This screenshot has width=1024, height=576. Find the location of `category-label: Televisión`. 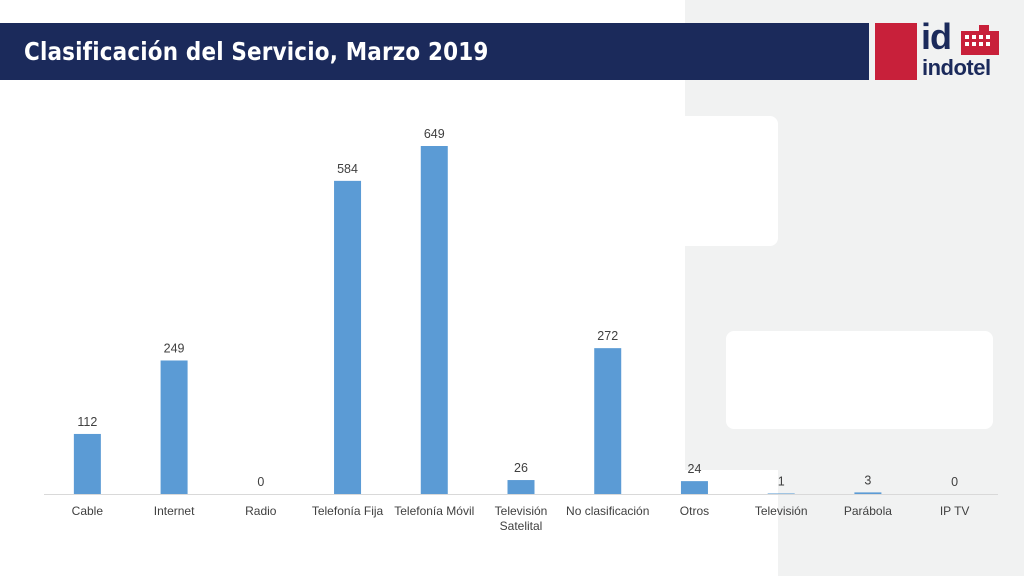

category-label: Televisión is located at coordinates (781, 511).